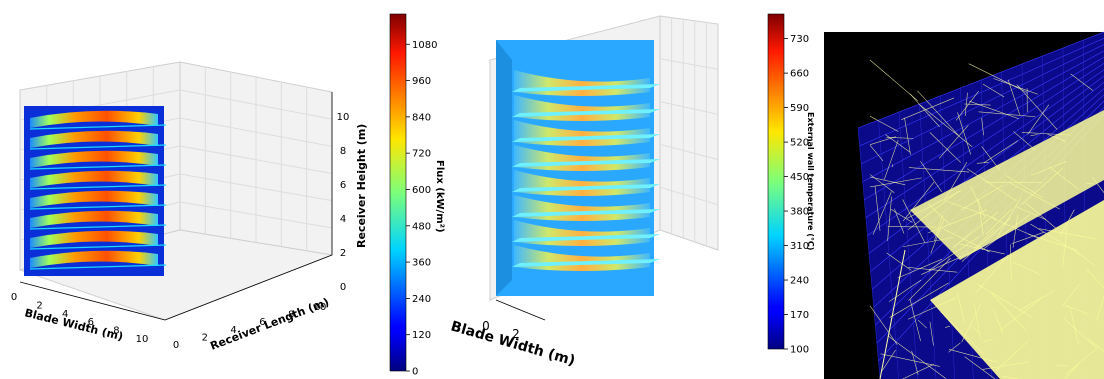 This screenshot has height=379, width=1104. I want to click on temperature-colorbar-ticks: 100 170 240 310 380 450 520 590 660 730, so click(796, 195).